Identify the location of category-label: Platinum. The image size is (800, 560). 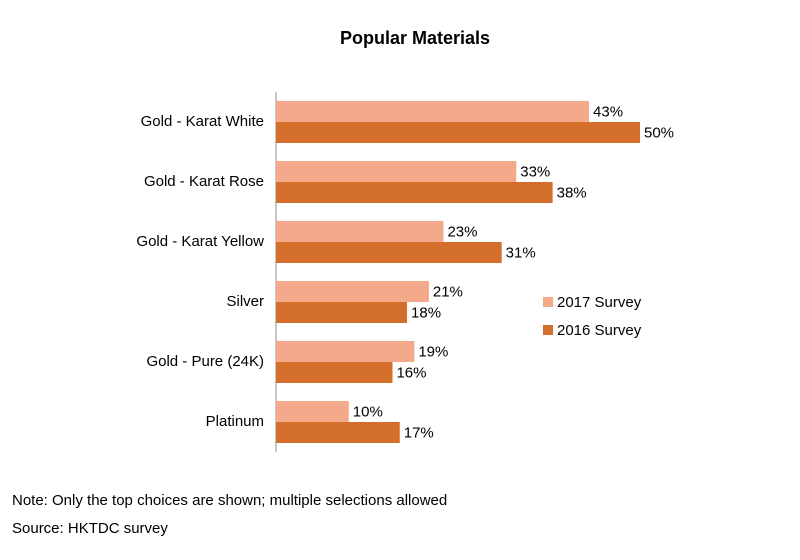
(235, 421).